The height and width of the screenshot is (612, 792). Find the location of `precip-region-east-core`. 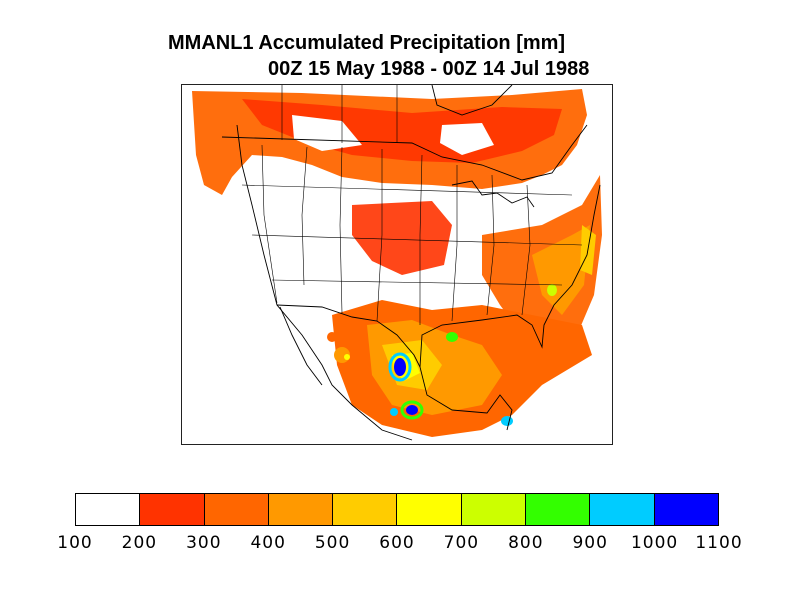

precip-region-east-core is located at coordinates (561, 270).